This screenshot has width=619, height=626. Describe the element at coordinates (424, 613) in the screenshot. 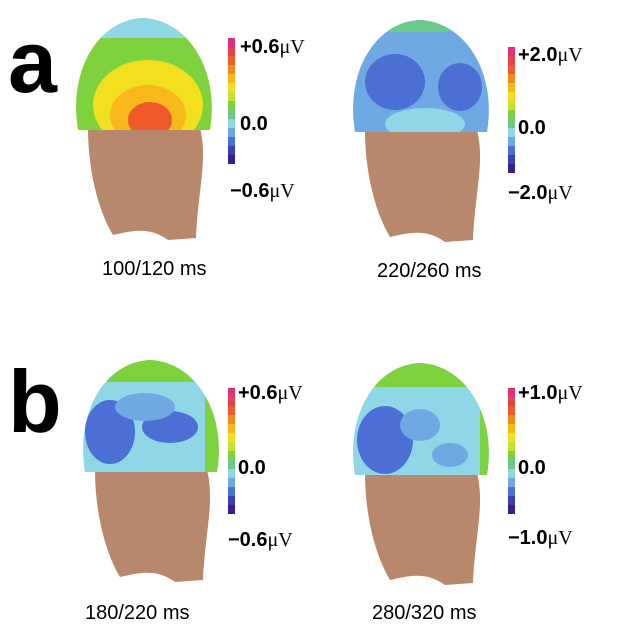

I see `caption-4: 280/320 ms` at that location.